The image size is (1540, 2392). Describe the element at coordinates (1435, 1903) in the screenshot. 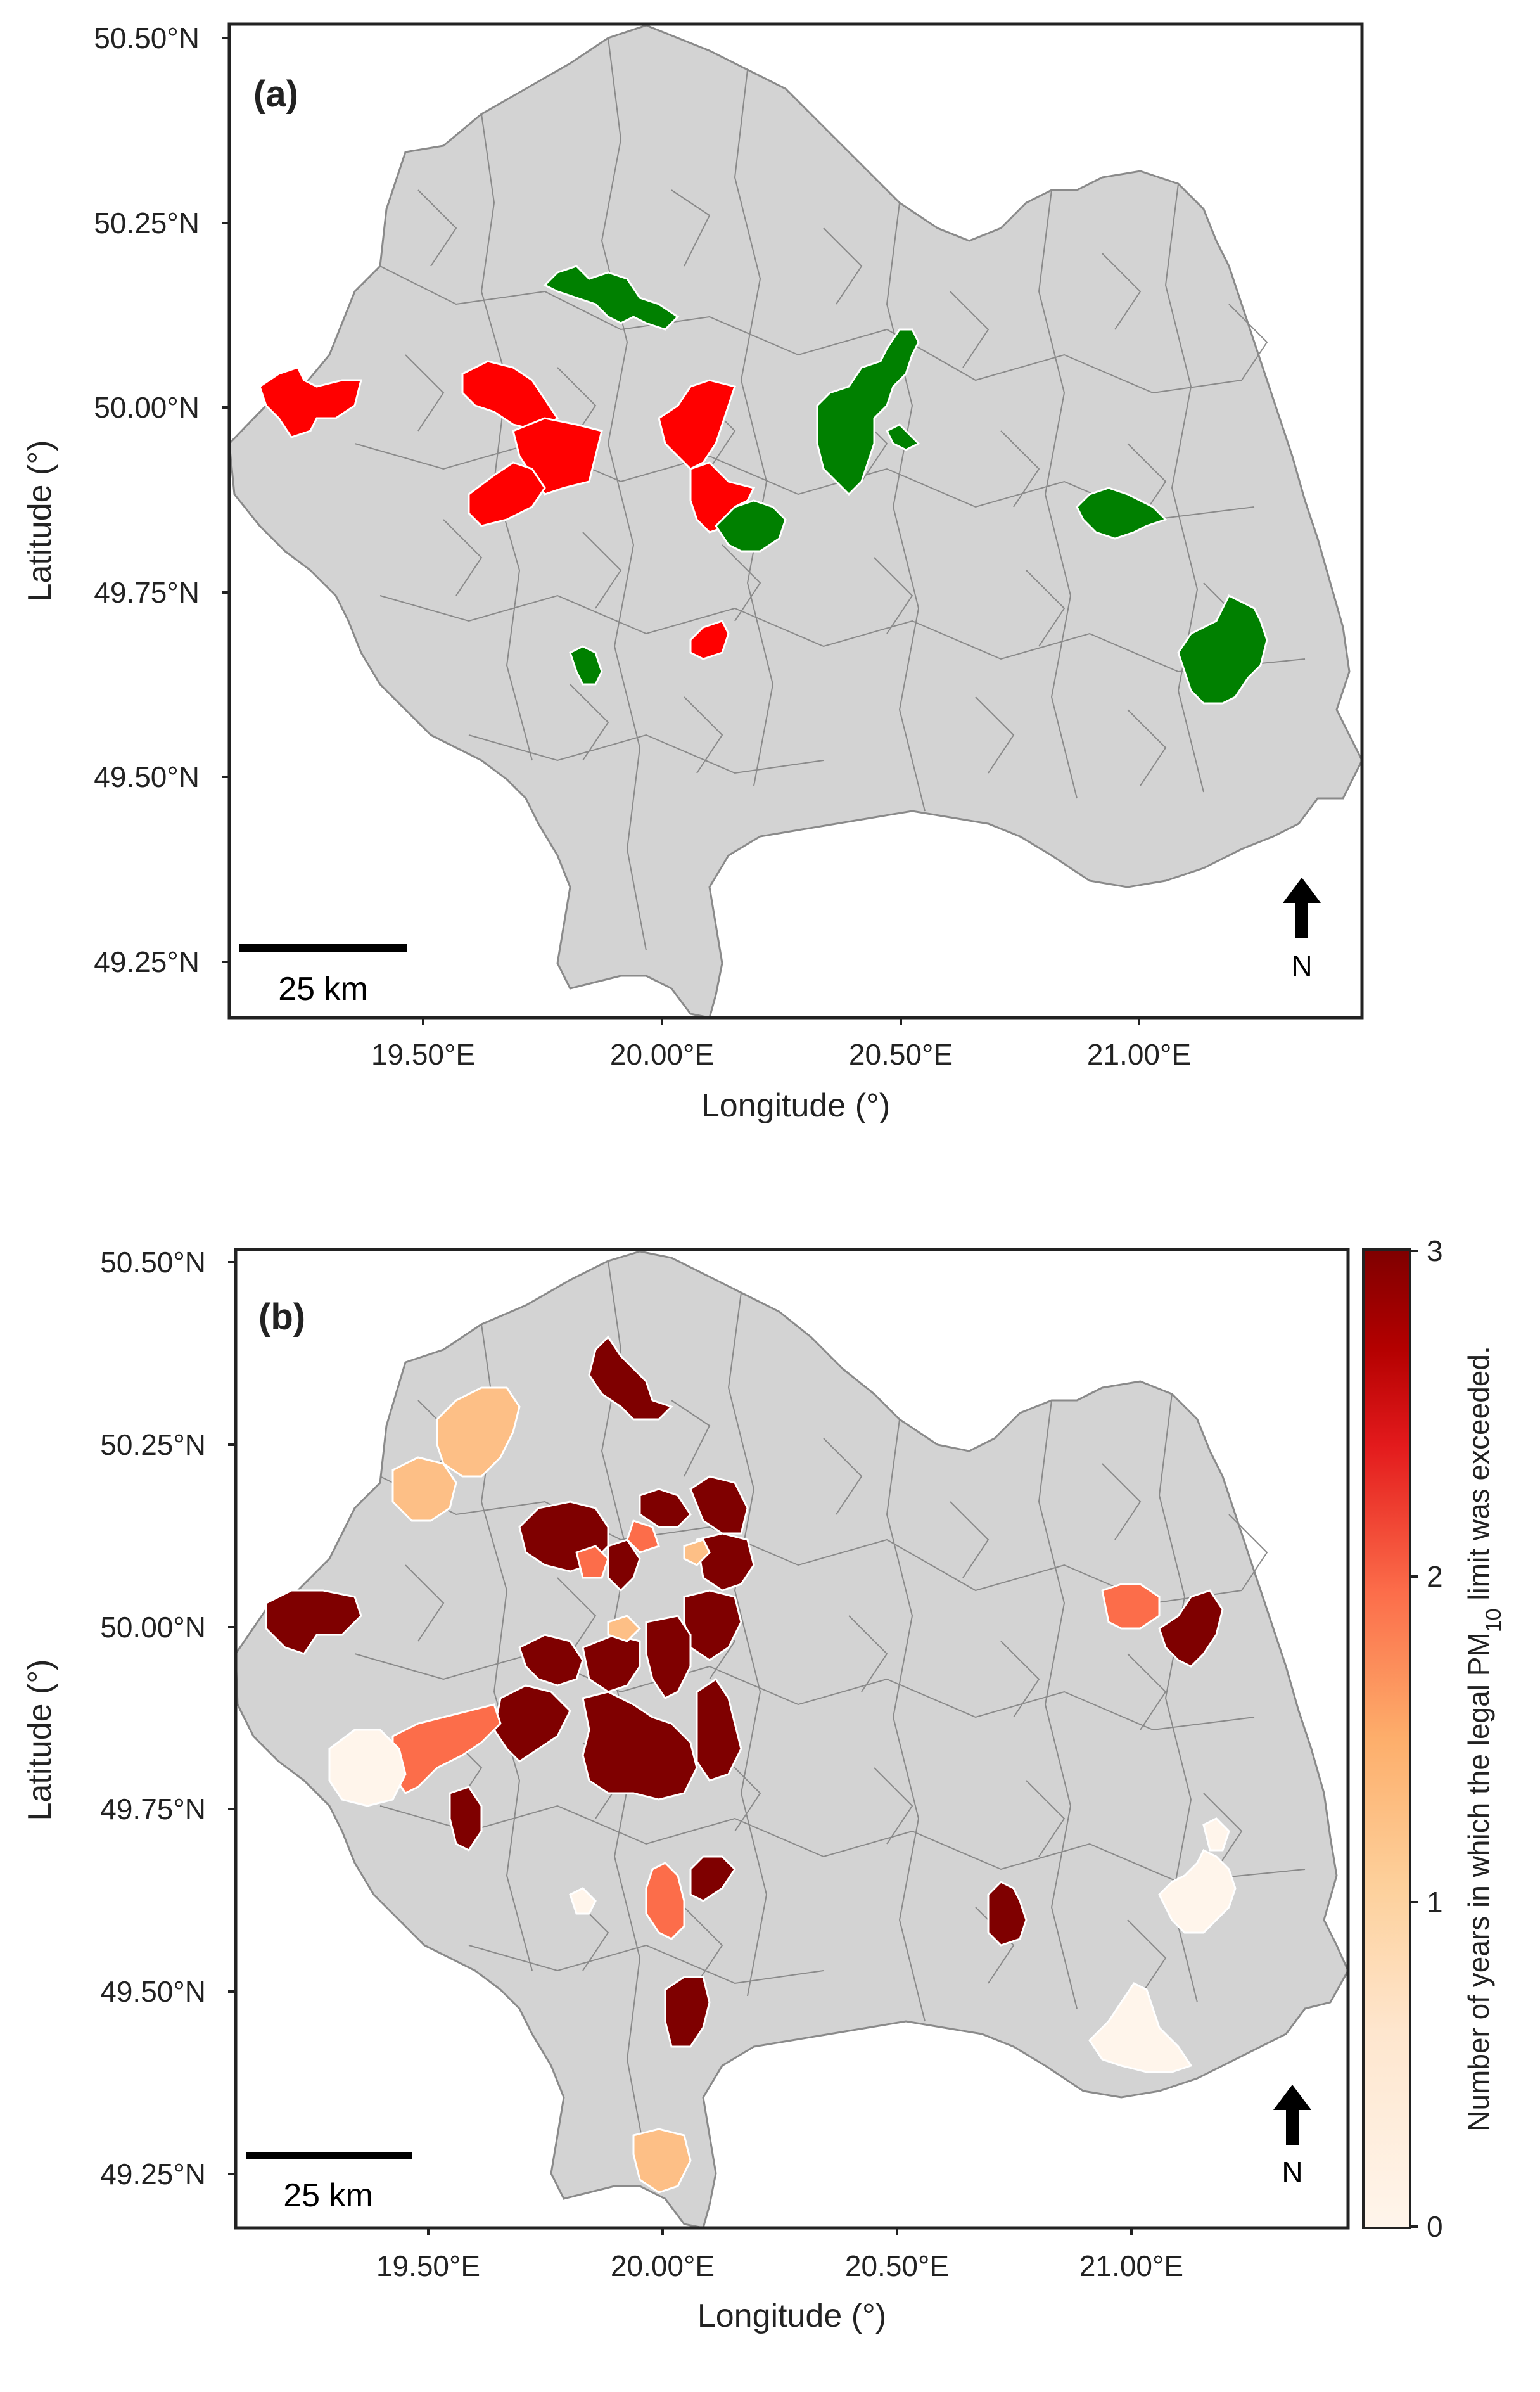

I see `colorbar-tick-label: 1` at that location.